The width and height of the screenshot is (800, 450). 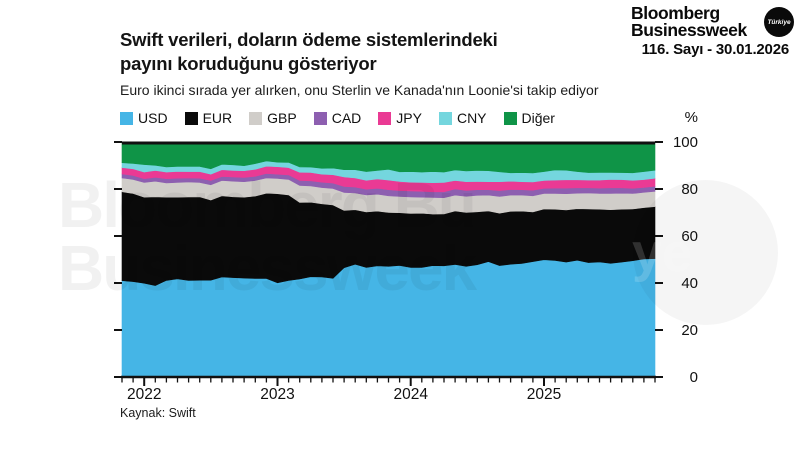 What do you see at coordinates (689, 330) in the screenshot?
I see `y-tick-label: 20` at bounding box center [689, 330].